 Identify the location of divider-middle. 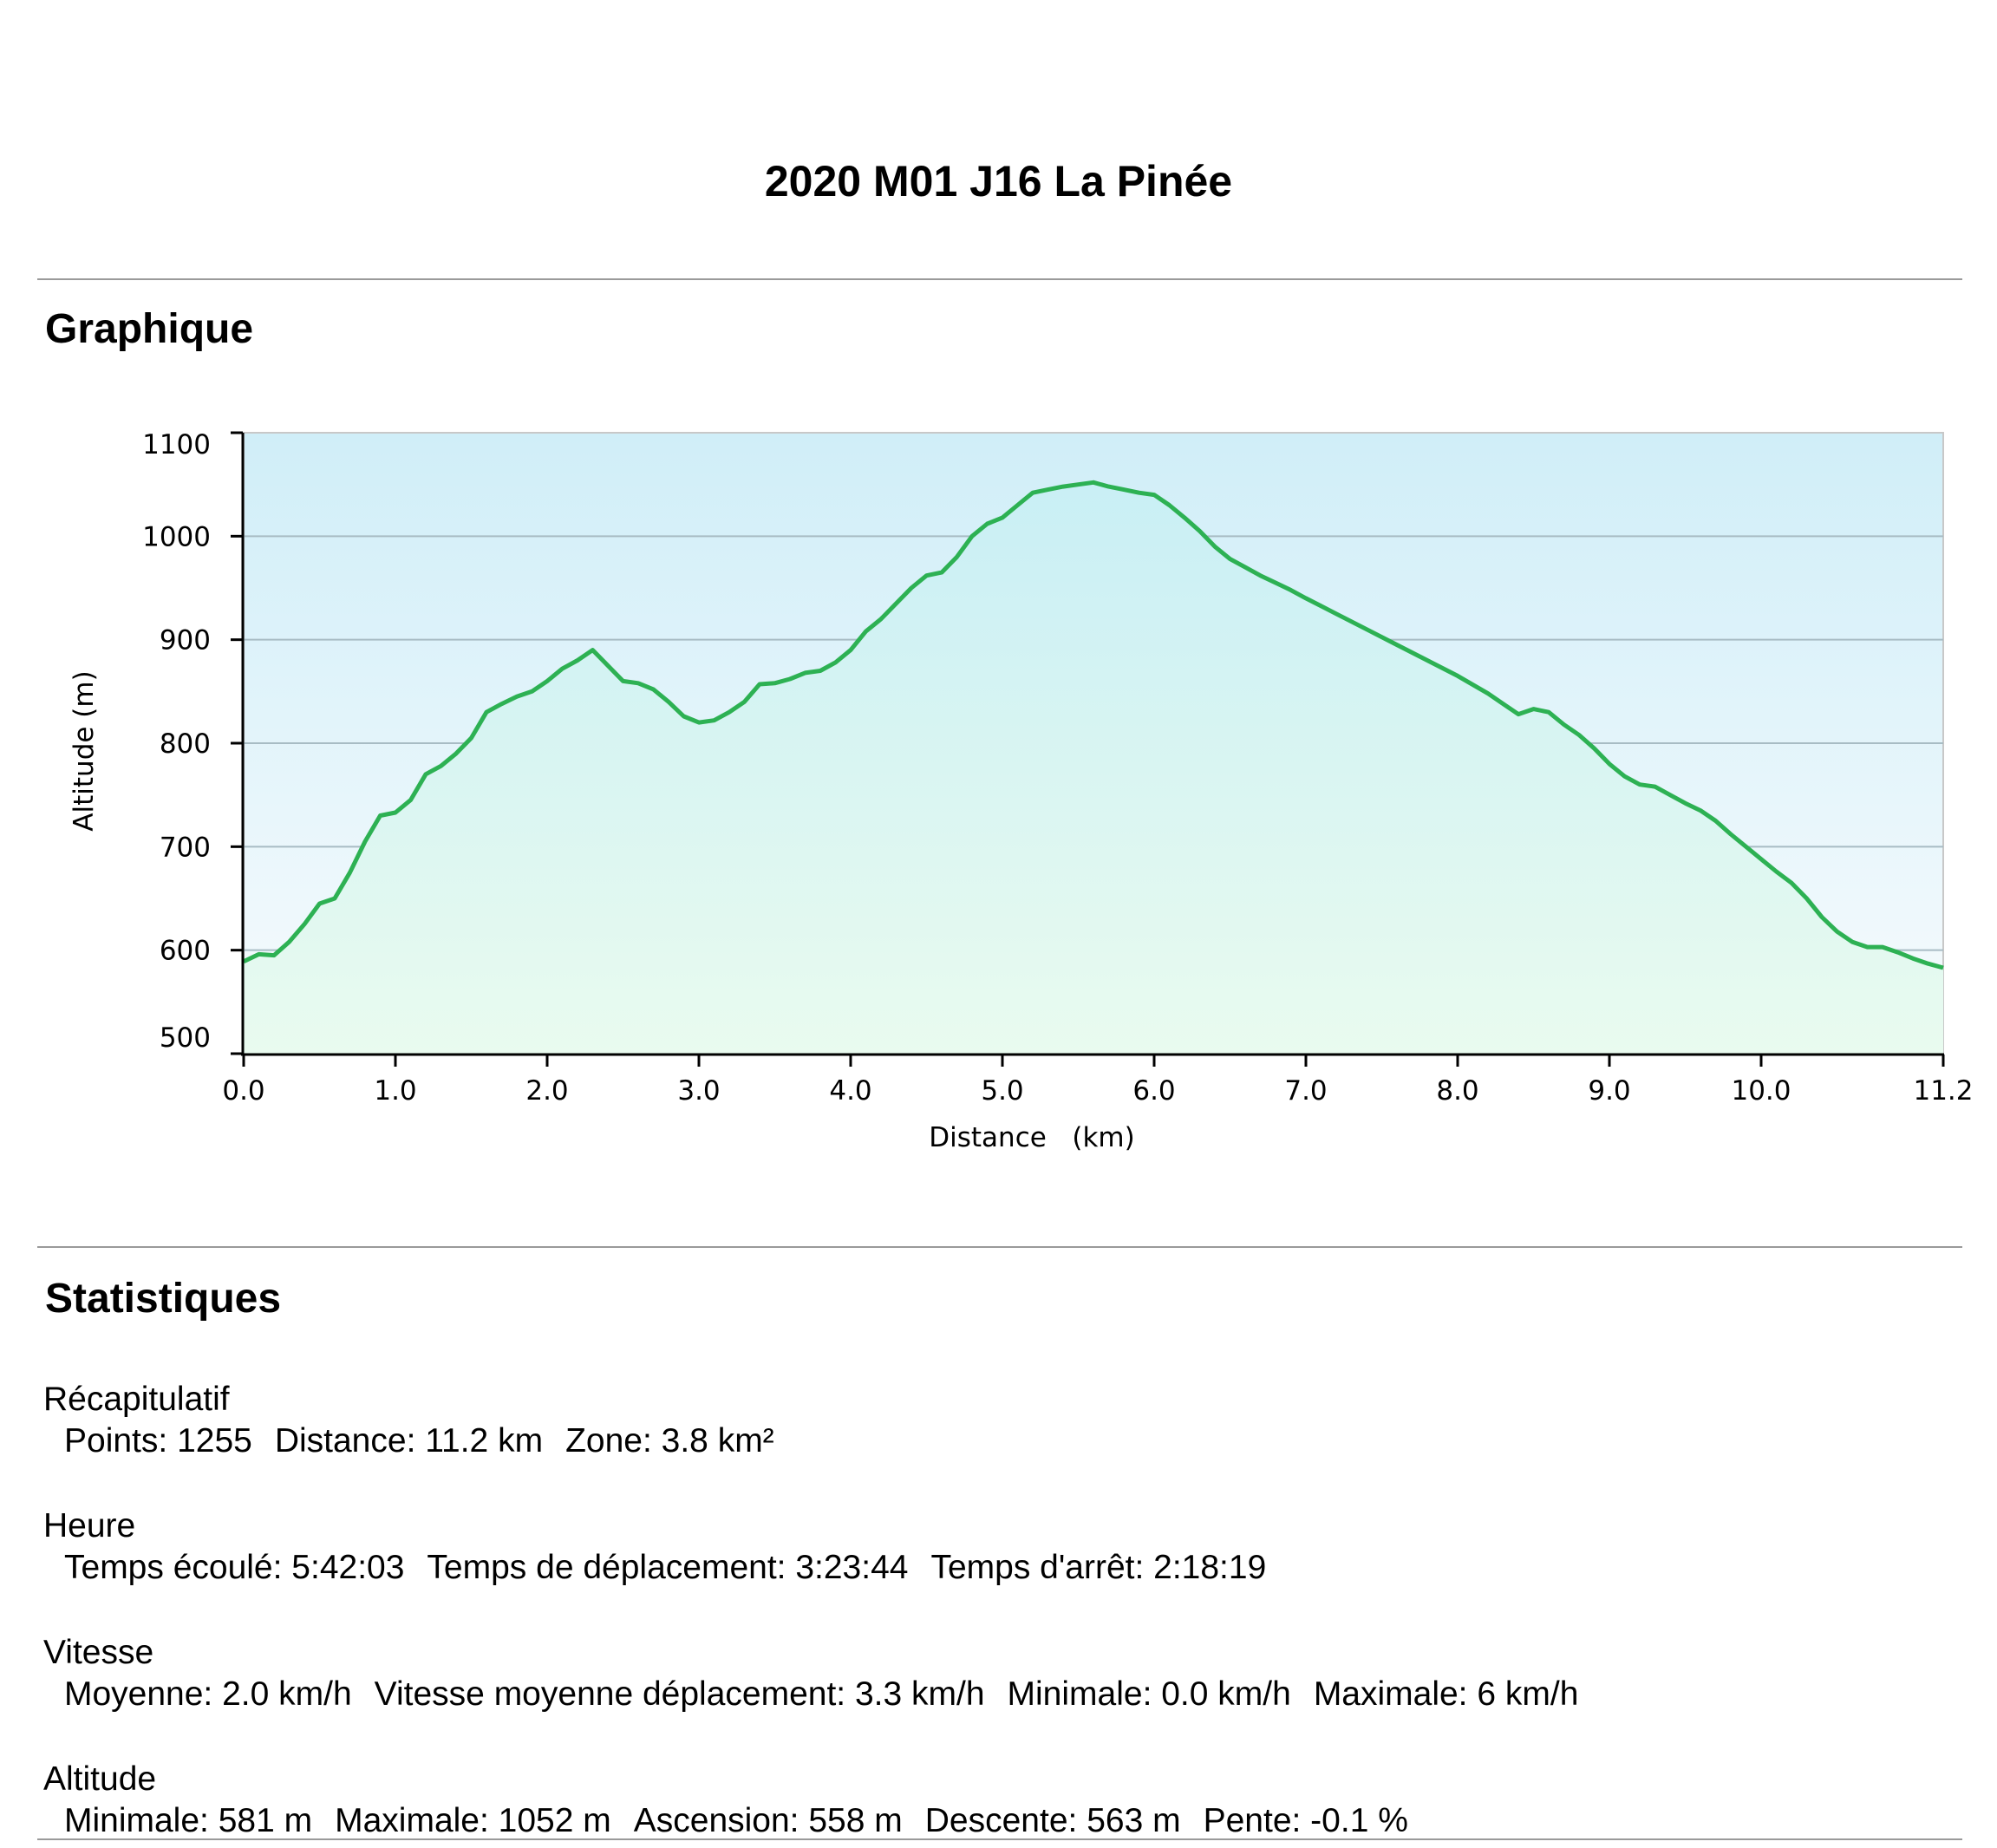
(999, 1247).